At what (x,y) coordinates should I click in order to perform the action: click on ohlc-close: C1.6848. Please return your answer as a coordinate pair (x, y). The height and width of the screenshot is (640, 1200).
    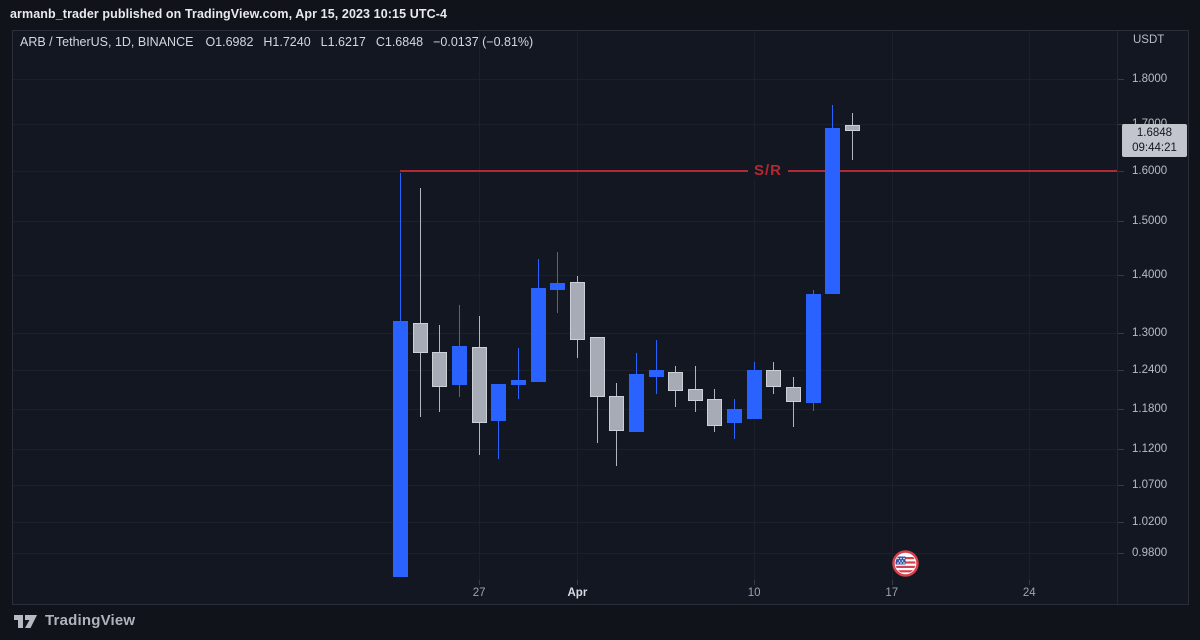
    Looking at the image, I should click on (399, 42).